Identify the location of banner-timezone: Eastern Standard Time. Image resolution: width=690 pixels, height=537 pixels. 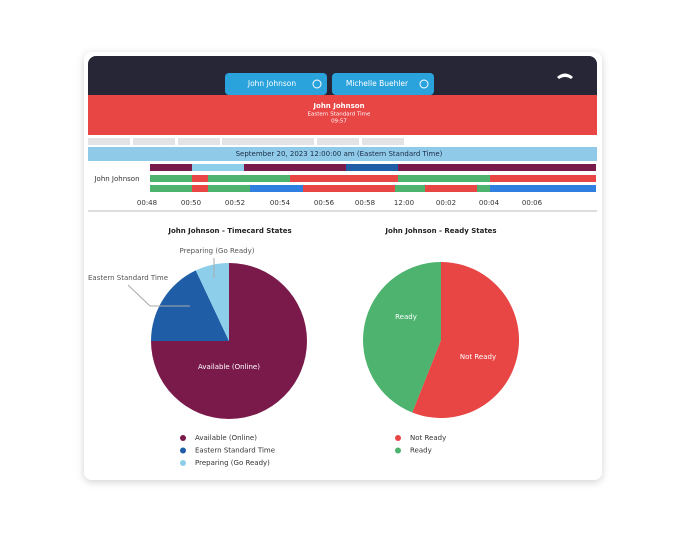
(339, 115).